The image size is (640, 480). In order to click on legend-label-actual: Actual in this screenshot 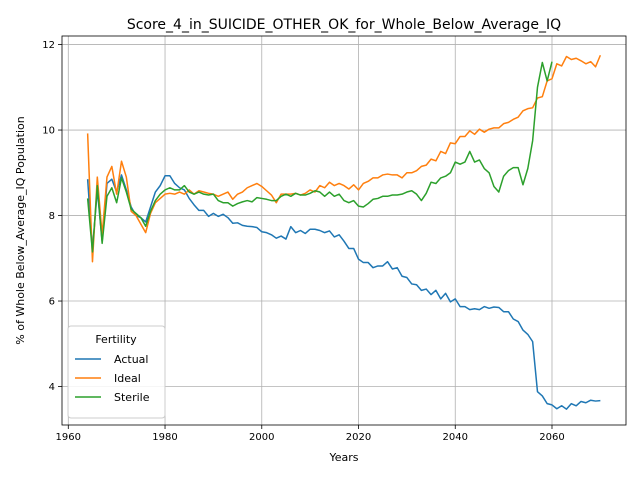, I will do `click(131, 359)`.